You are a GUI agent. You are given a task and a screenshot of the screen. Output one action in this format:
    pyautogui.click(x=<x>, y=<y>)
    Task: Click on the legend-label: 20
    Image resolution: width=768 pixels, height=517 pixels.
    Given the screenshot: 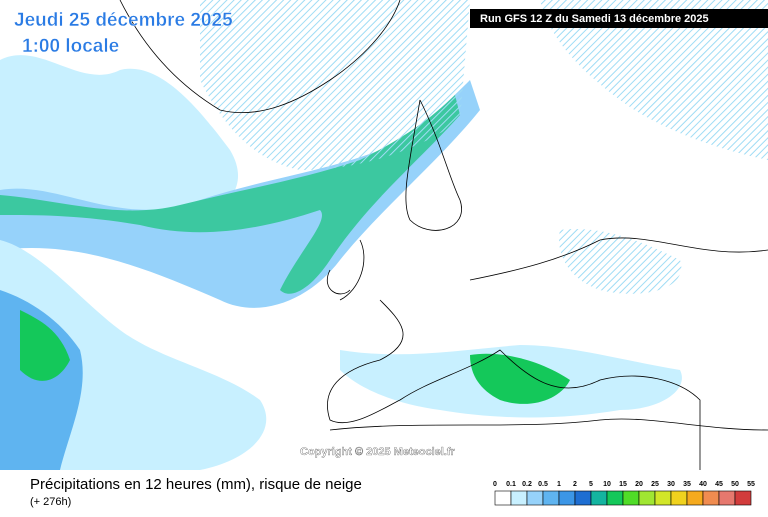 What is the action you would take?
    pyautogui.click(x=639, y=484)
    